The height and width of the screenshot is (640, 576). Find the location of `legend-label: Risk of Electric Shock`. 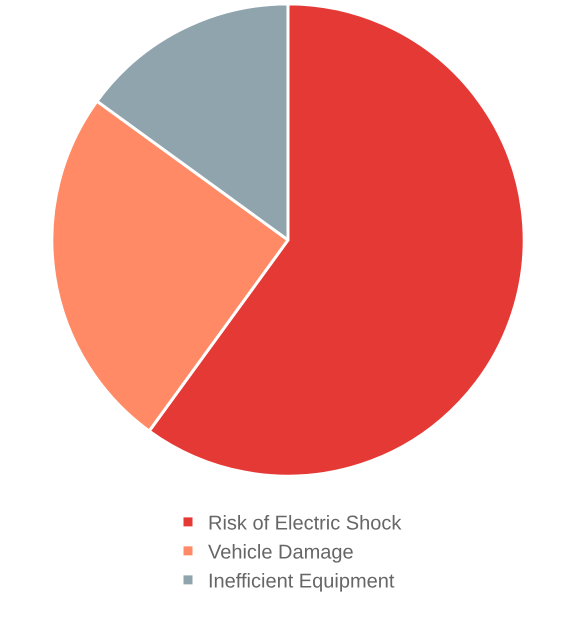

legend-label: Risk of Electric Shock is located at coordinates (305, 523).